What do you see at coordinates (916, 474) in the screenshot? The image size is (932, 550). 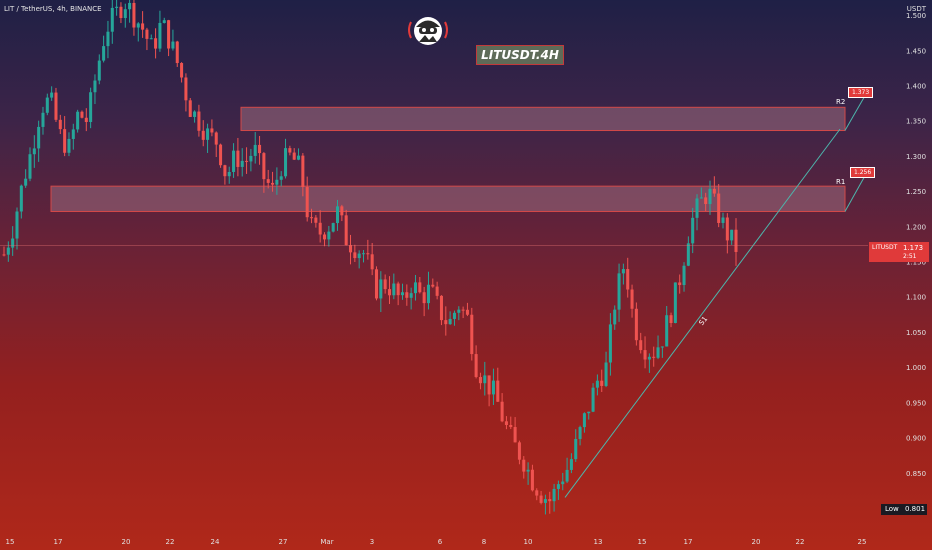 I see `y-tick-label: 0.850` at bounding box center [916, 474].